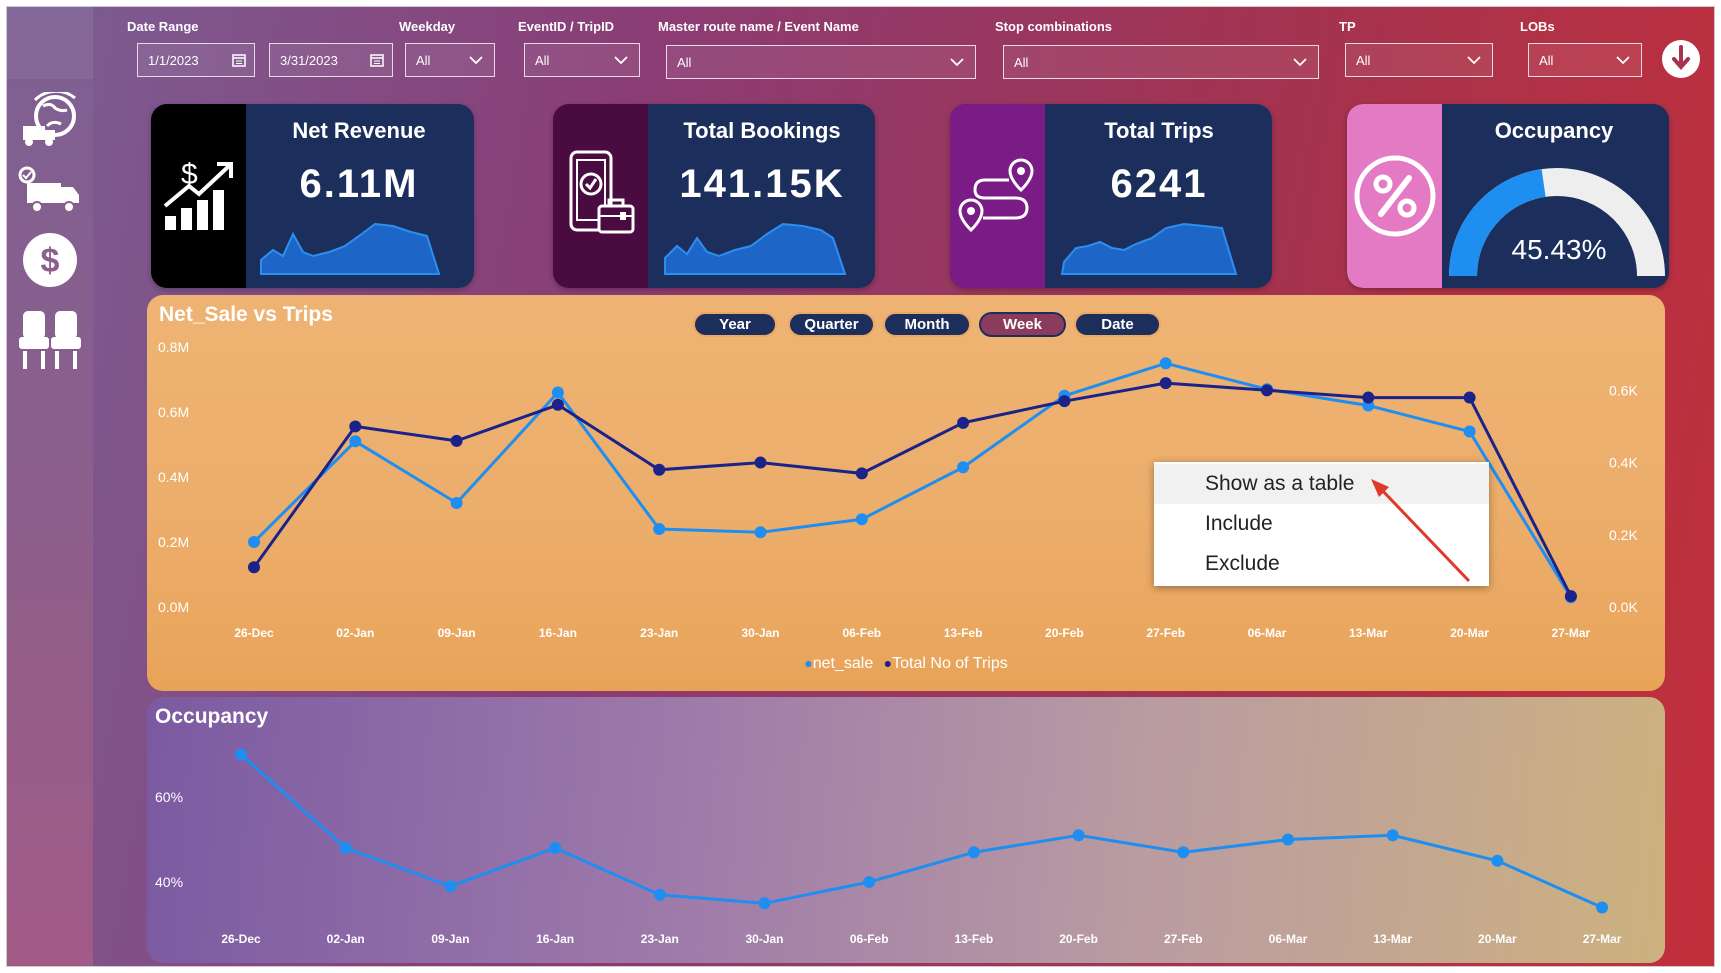 This screenshot has height=973, width=1721. I want to click on lobs-dropdown: All, so click(1585, 60).